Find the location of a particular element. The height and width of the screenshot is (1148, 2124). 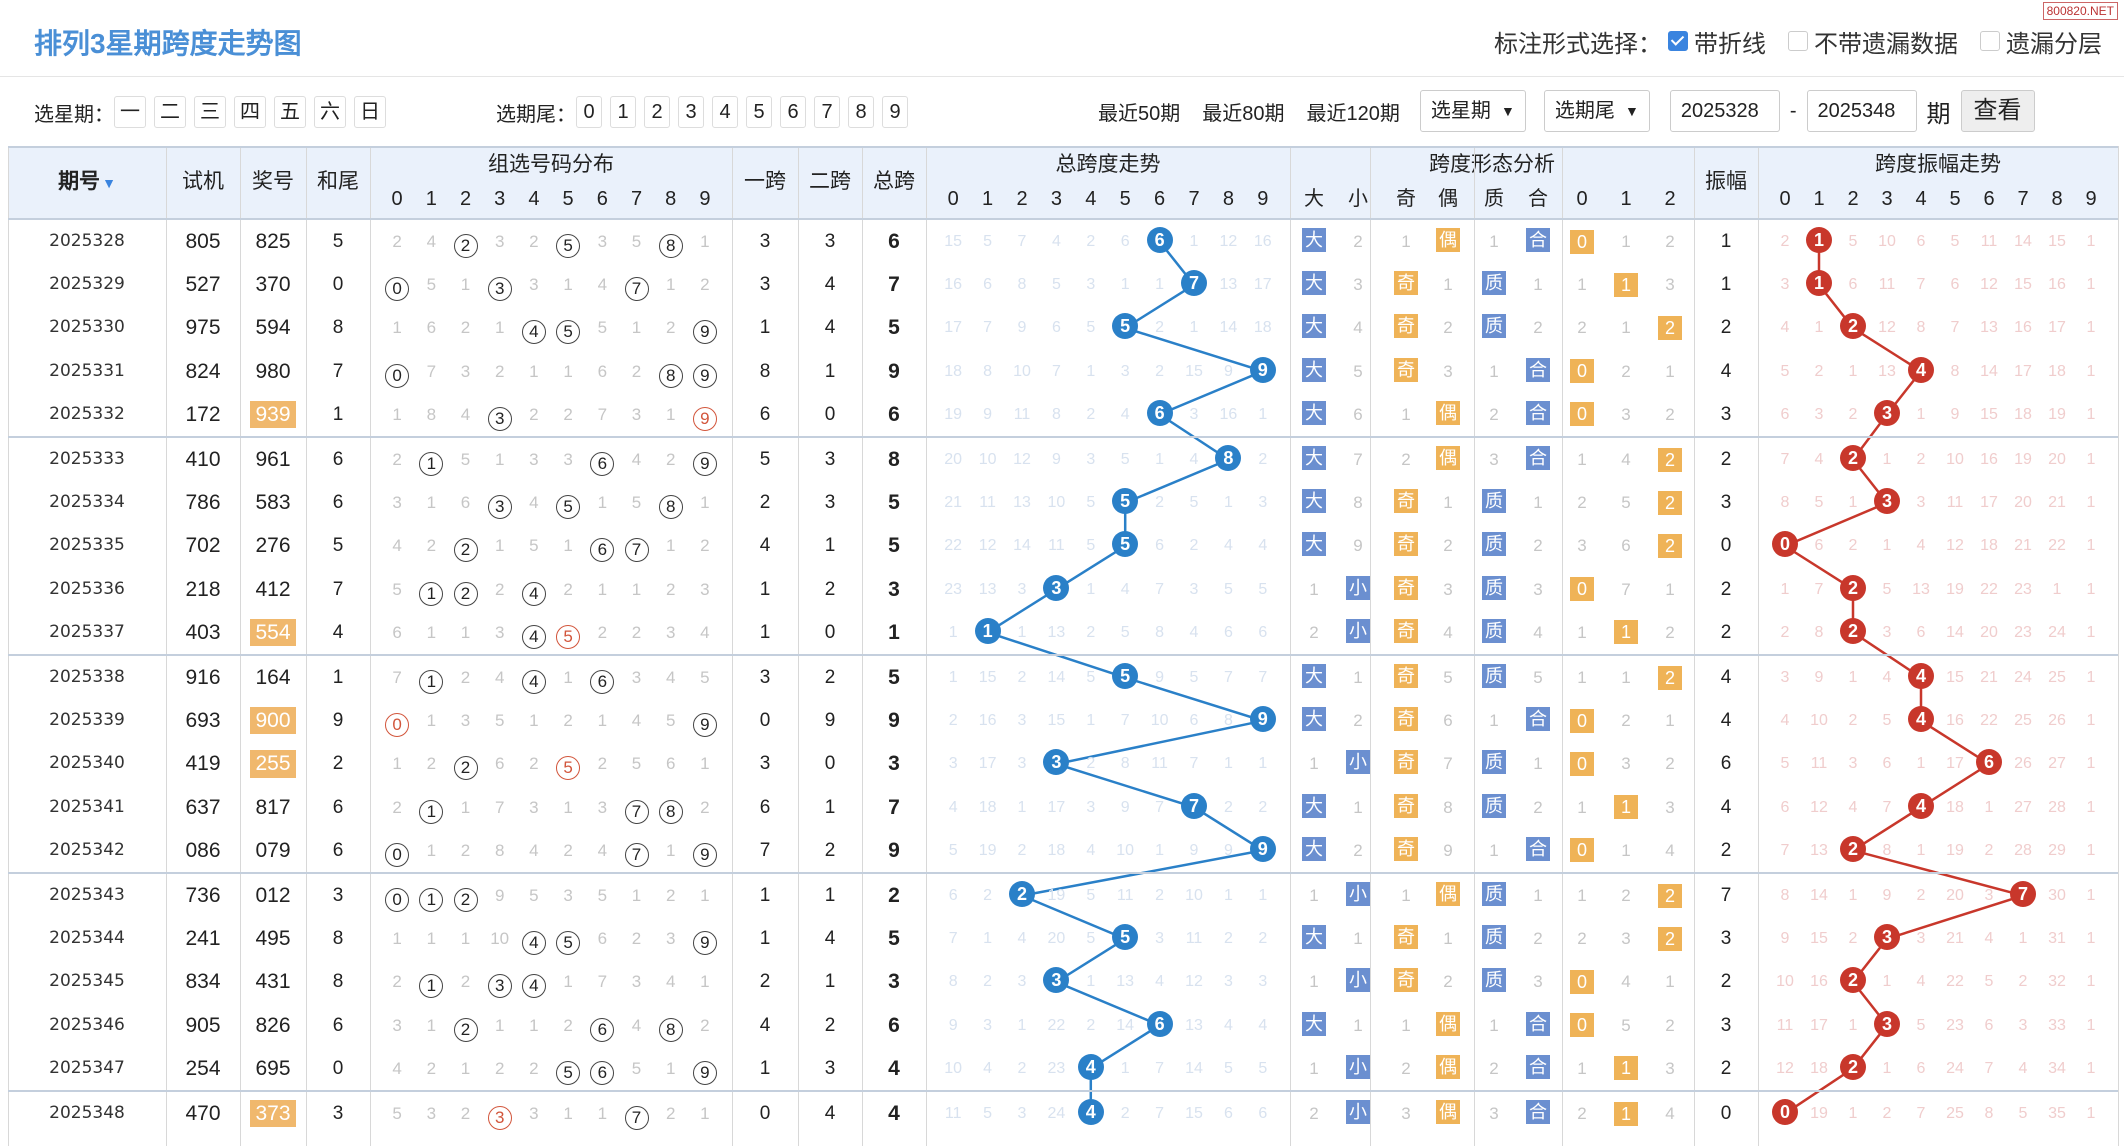

tail-3: 3 is located at coordinates (691, 112).